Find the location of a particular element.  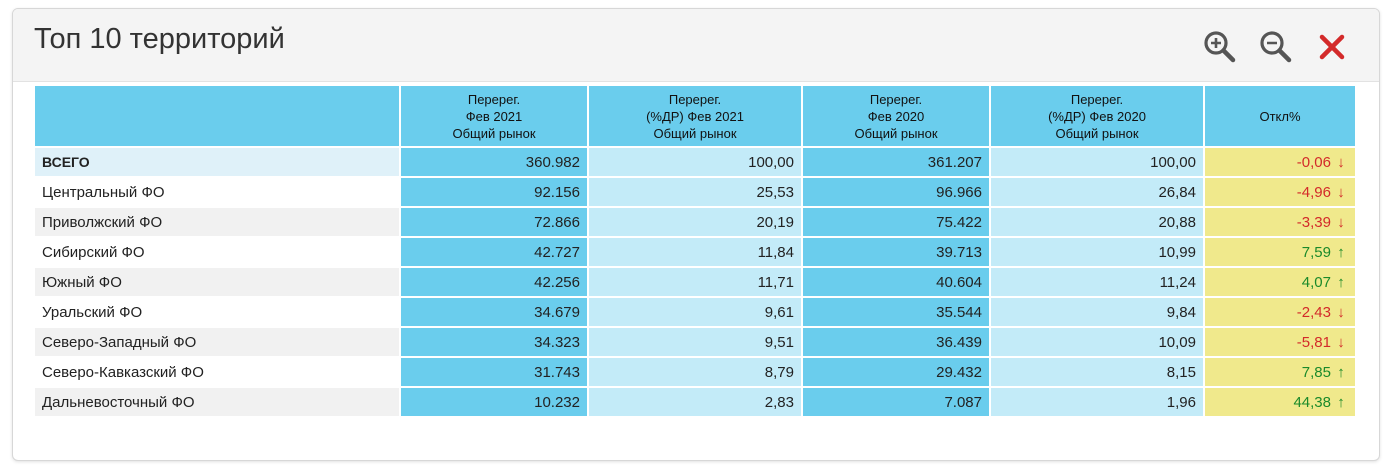

territory-name: Северо-Кавказский ФО is located at coordinates (217, 372).